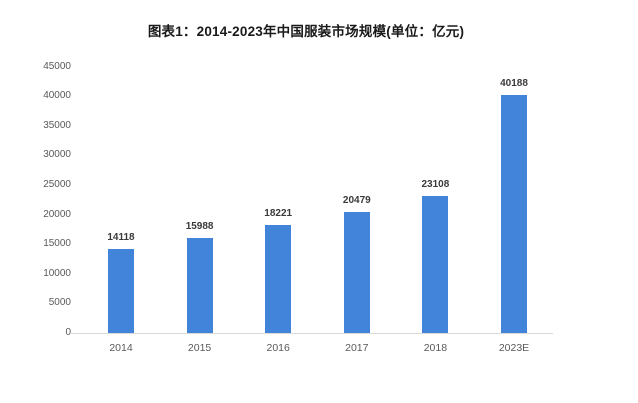 Image resolution: width=638 pixels, height=403 pixels. Describe the element at coordinates (121, 348) in the screenshot. I see `x-axis-category-label: 2014` at that location.